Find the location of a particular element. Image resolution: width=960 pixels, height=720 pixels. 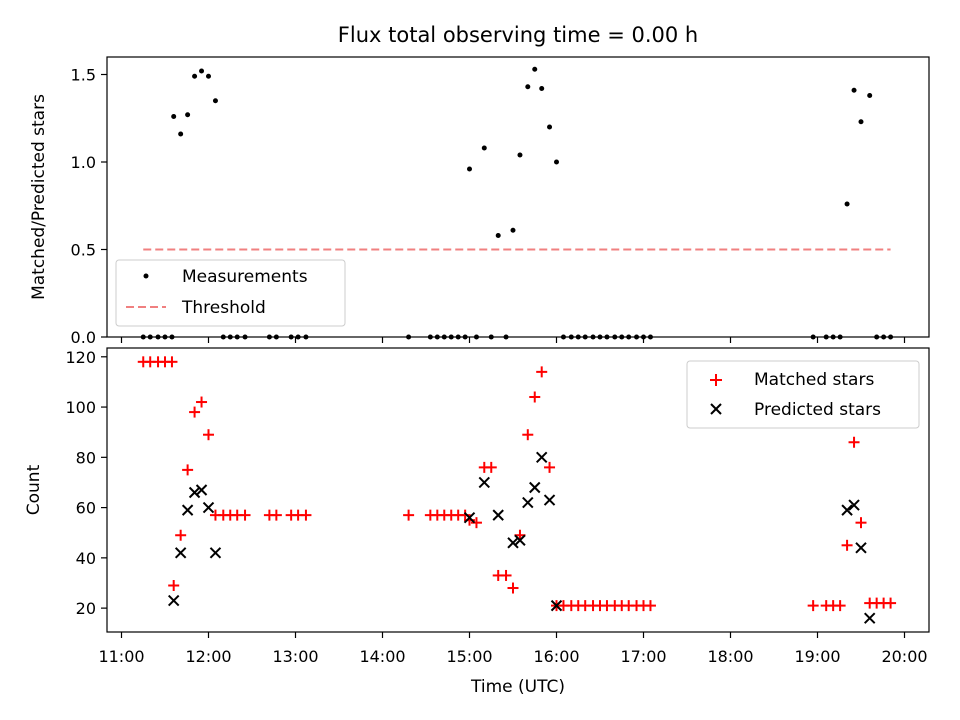

bottom-y-tick-label: 80 is located at coordinates (86, 457).